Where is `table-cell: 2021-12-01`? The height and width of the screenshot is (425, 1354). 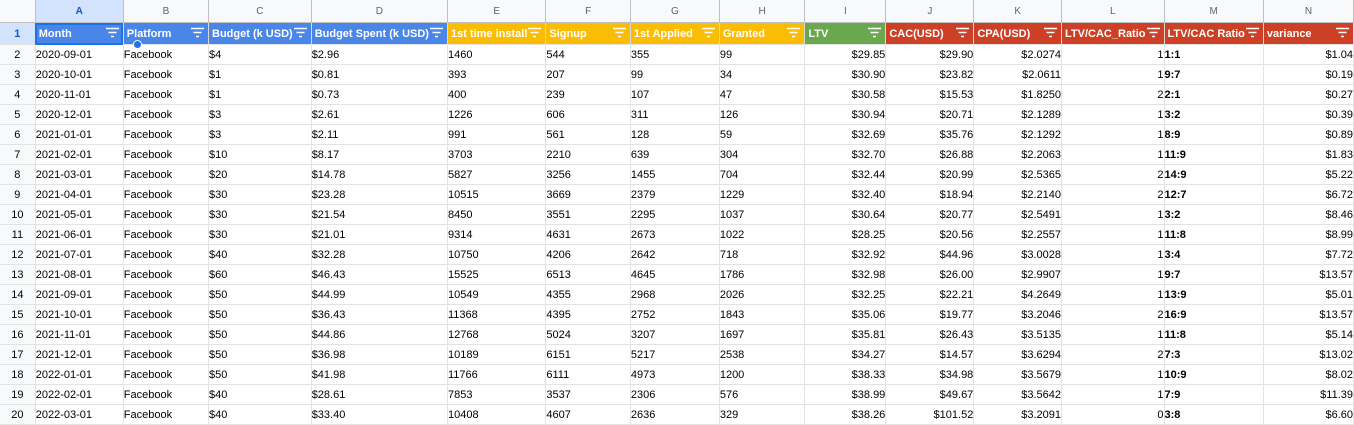
table-cell: 2021-12-01 is located at coordinates (79, 354).